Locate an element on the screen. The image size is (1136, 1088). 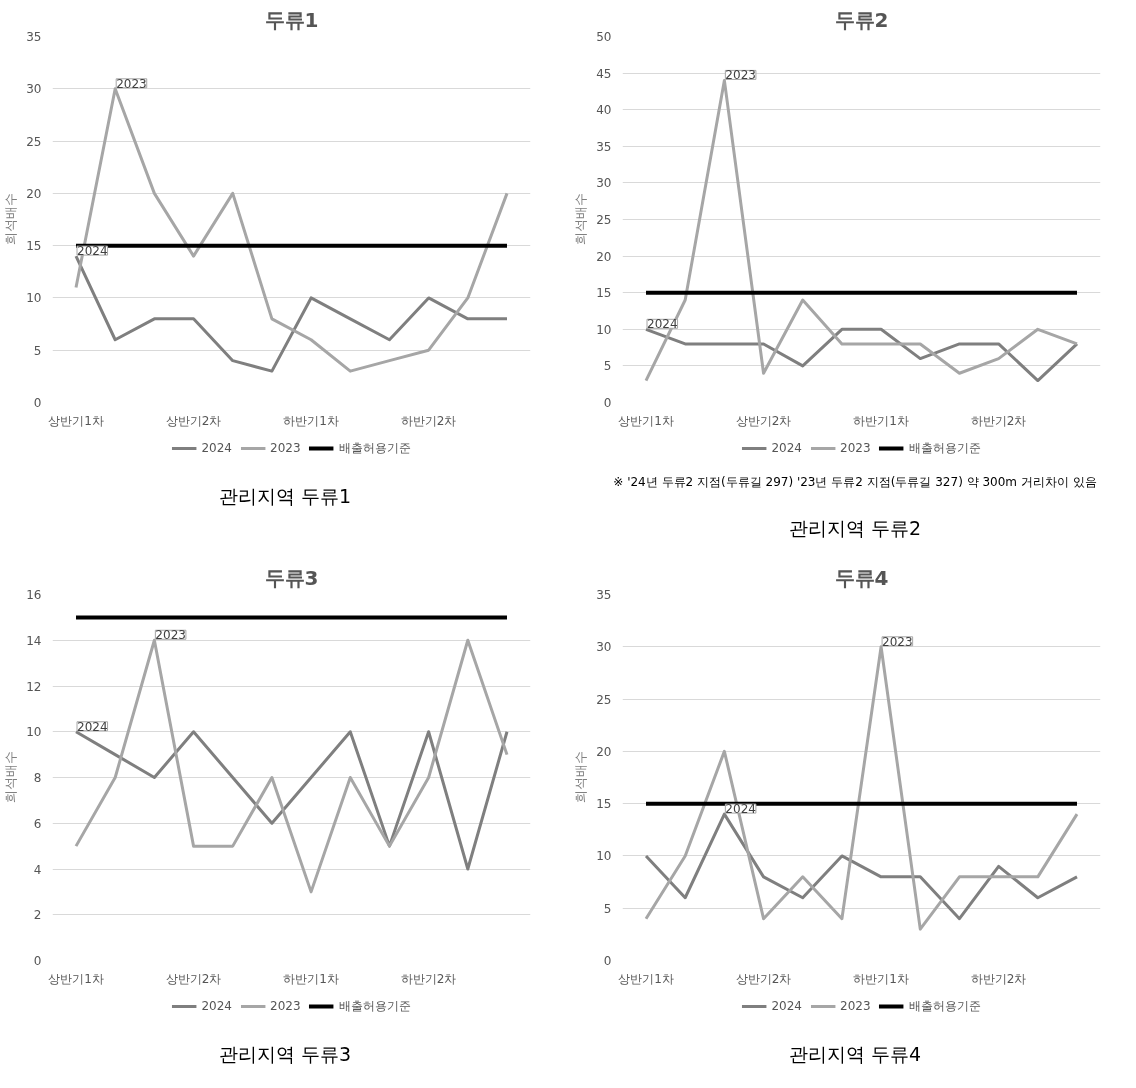
y-tick-label: 4 is located at coordinates (37, 869).